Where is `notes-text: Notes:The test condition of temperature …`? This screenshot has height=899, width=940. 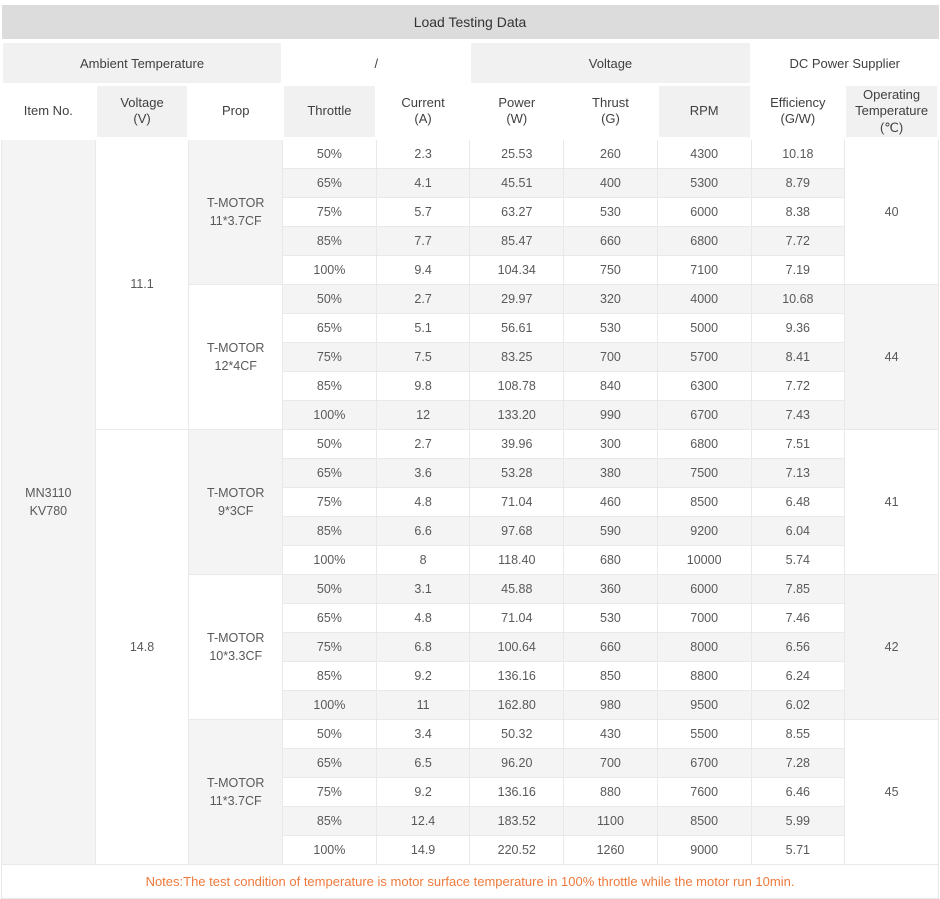
notes-text: Notes:The test condition of temperature … is located at coordinates (470, 881).